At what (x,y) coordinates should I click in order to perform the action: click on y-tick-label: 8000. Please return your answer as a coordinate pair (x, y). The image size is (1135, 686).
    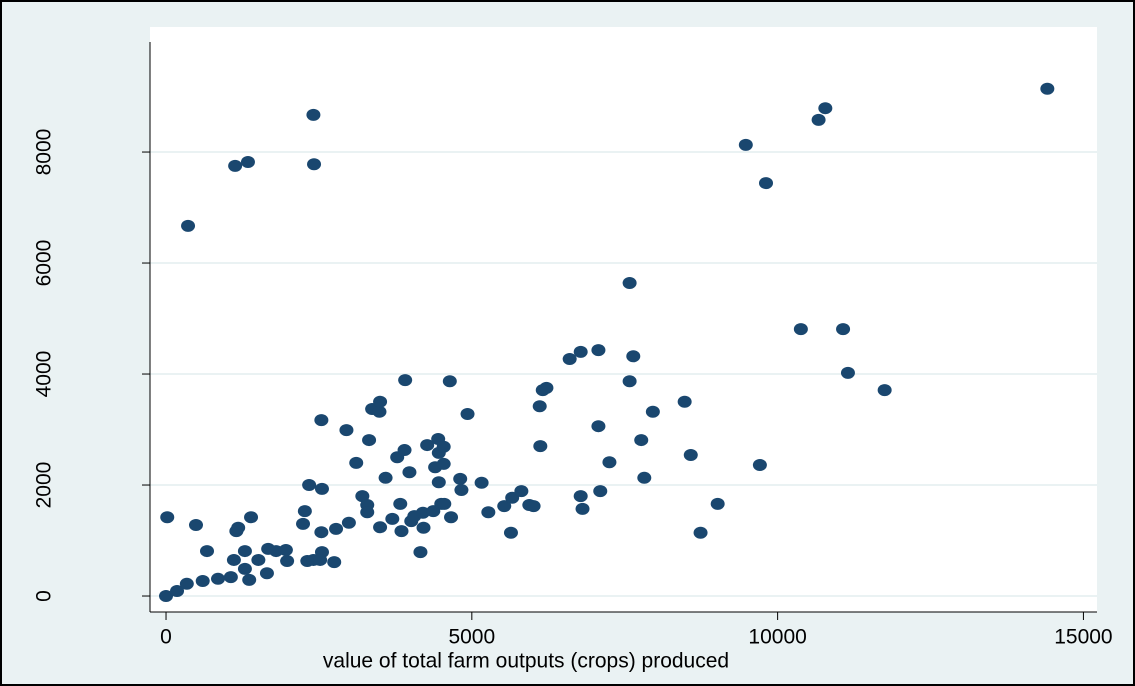
    Looking at the image, I should click on (44, 152).